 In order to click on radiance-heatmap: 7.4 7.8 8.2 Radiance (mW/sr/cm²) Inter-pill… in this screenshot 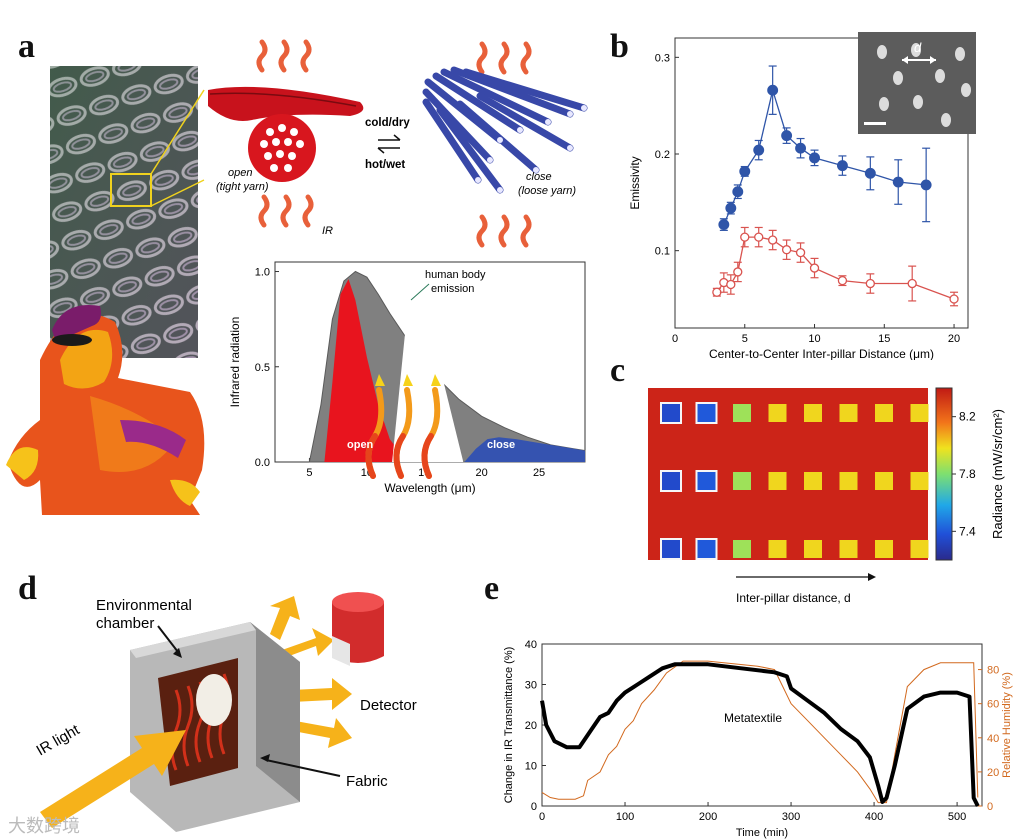, I will do `click(826, 496)`.